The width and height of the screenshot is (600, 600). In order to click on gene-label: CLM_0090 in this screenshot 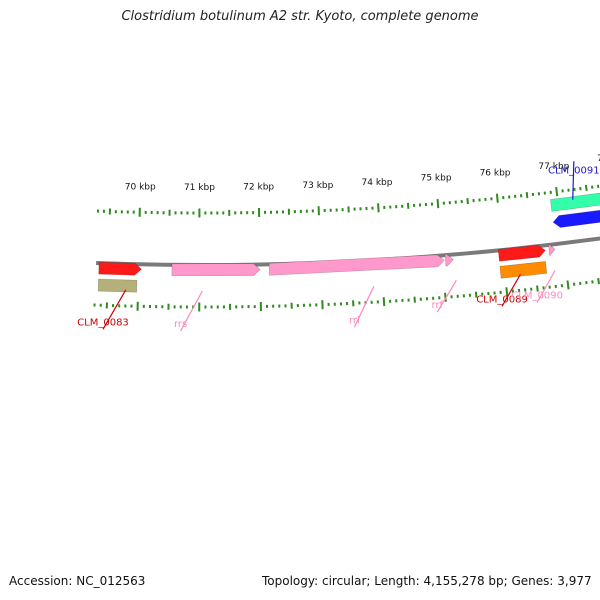, I will do `click(537, 296)`.